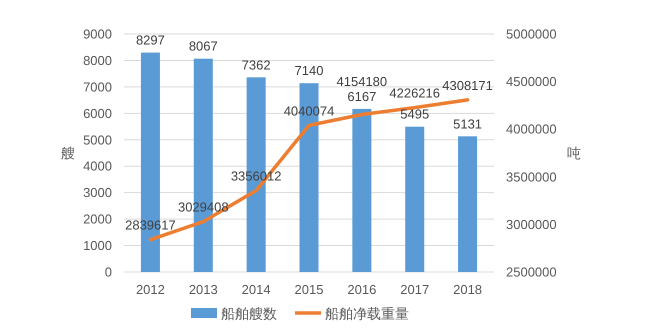 This screenshot has width=648, height=334. What do you see at coordinates (68, 153) in the screenshot?
I see `y-axis-title: 艘` at bounding box center [68, 153].